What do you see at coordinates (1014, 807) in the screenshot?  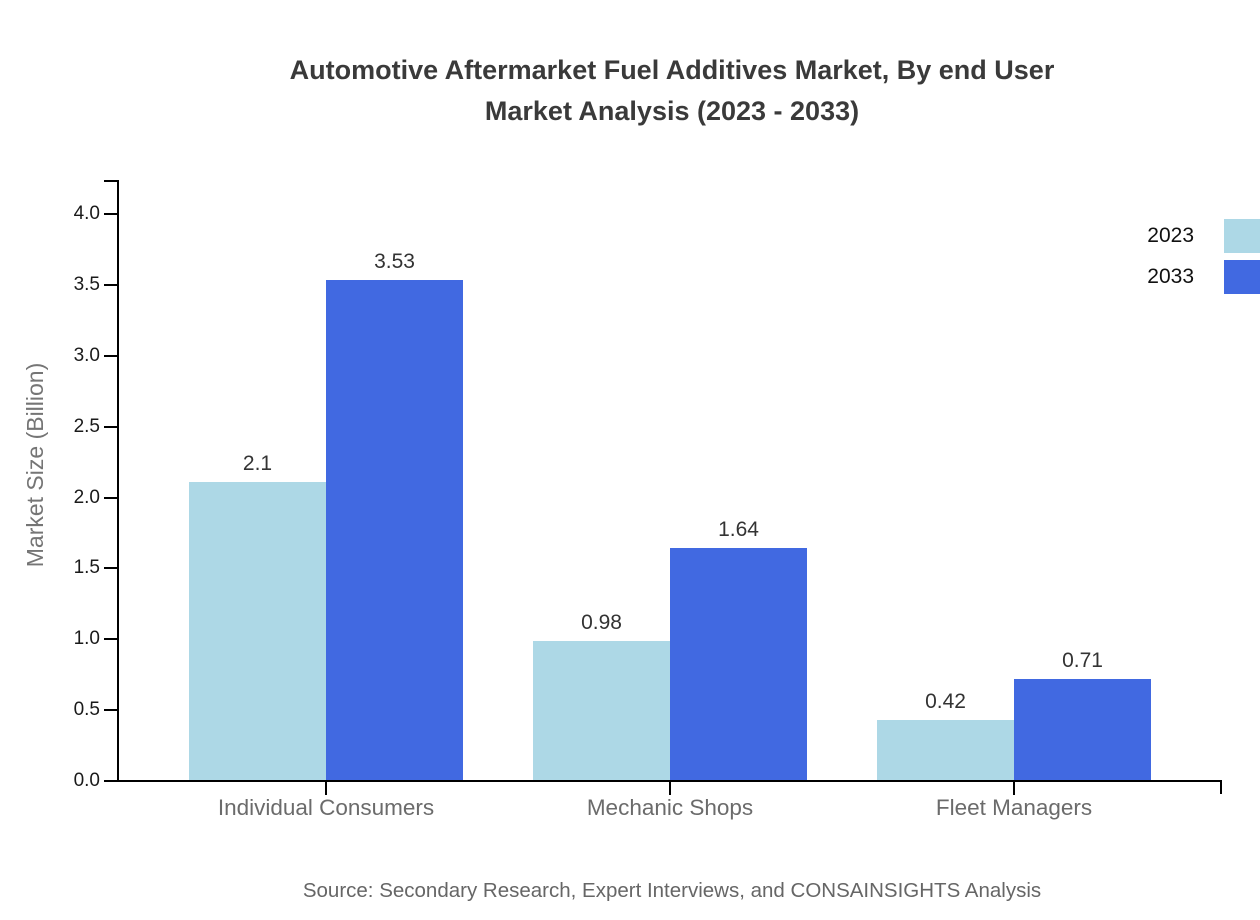 I see `x-category-label-fleet-managers: Fleet Managers` at bounding box center [1014, 807].